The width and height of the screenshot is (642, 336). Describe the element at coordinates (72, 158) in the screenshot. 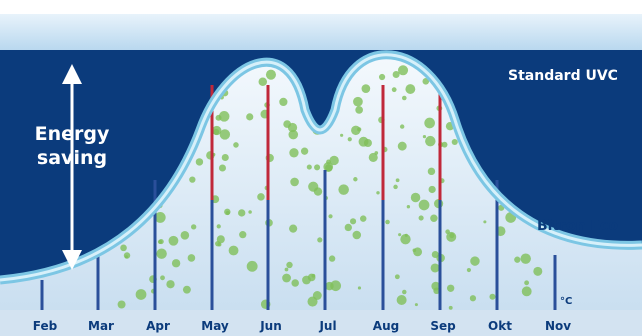

I see `energy-label: saving` at that location.